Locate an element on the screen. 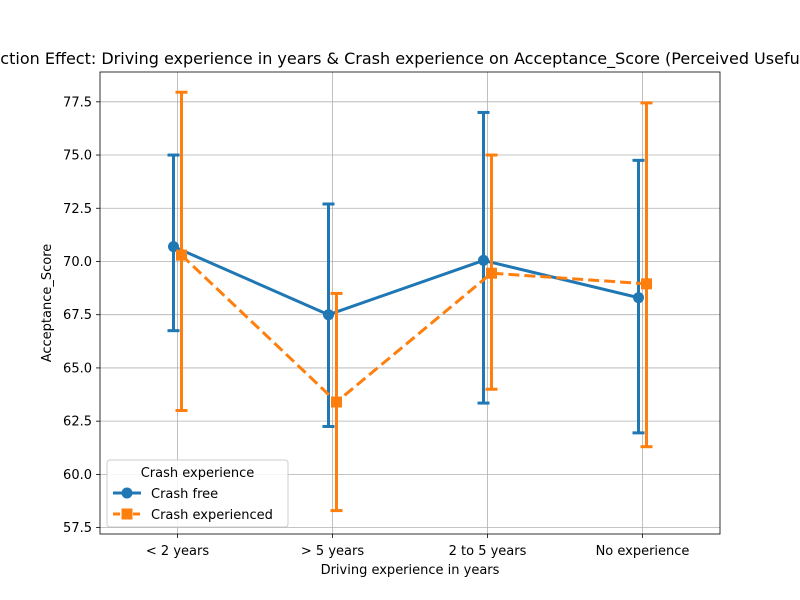 The width and height of the screenshot is (800, 600). y-tick-label: 67.5 is located at coordinates (77, 315).